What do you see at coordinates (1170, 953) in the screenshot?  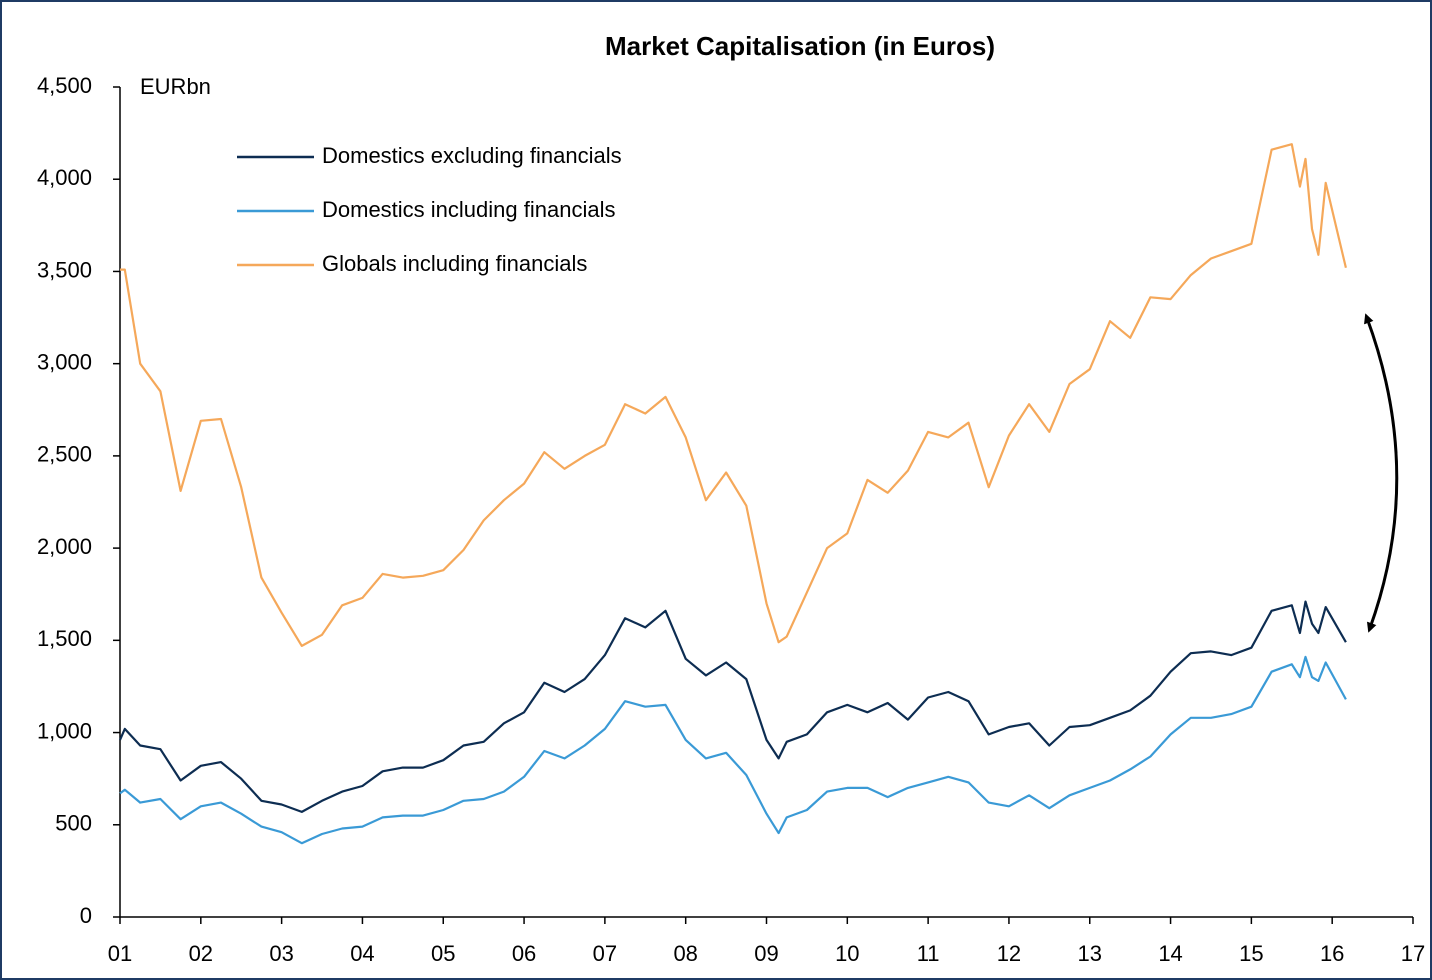 I see `x-tick-label: 14` at bounding box center [1170, 953].